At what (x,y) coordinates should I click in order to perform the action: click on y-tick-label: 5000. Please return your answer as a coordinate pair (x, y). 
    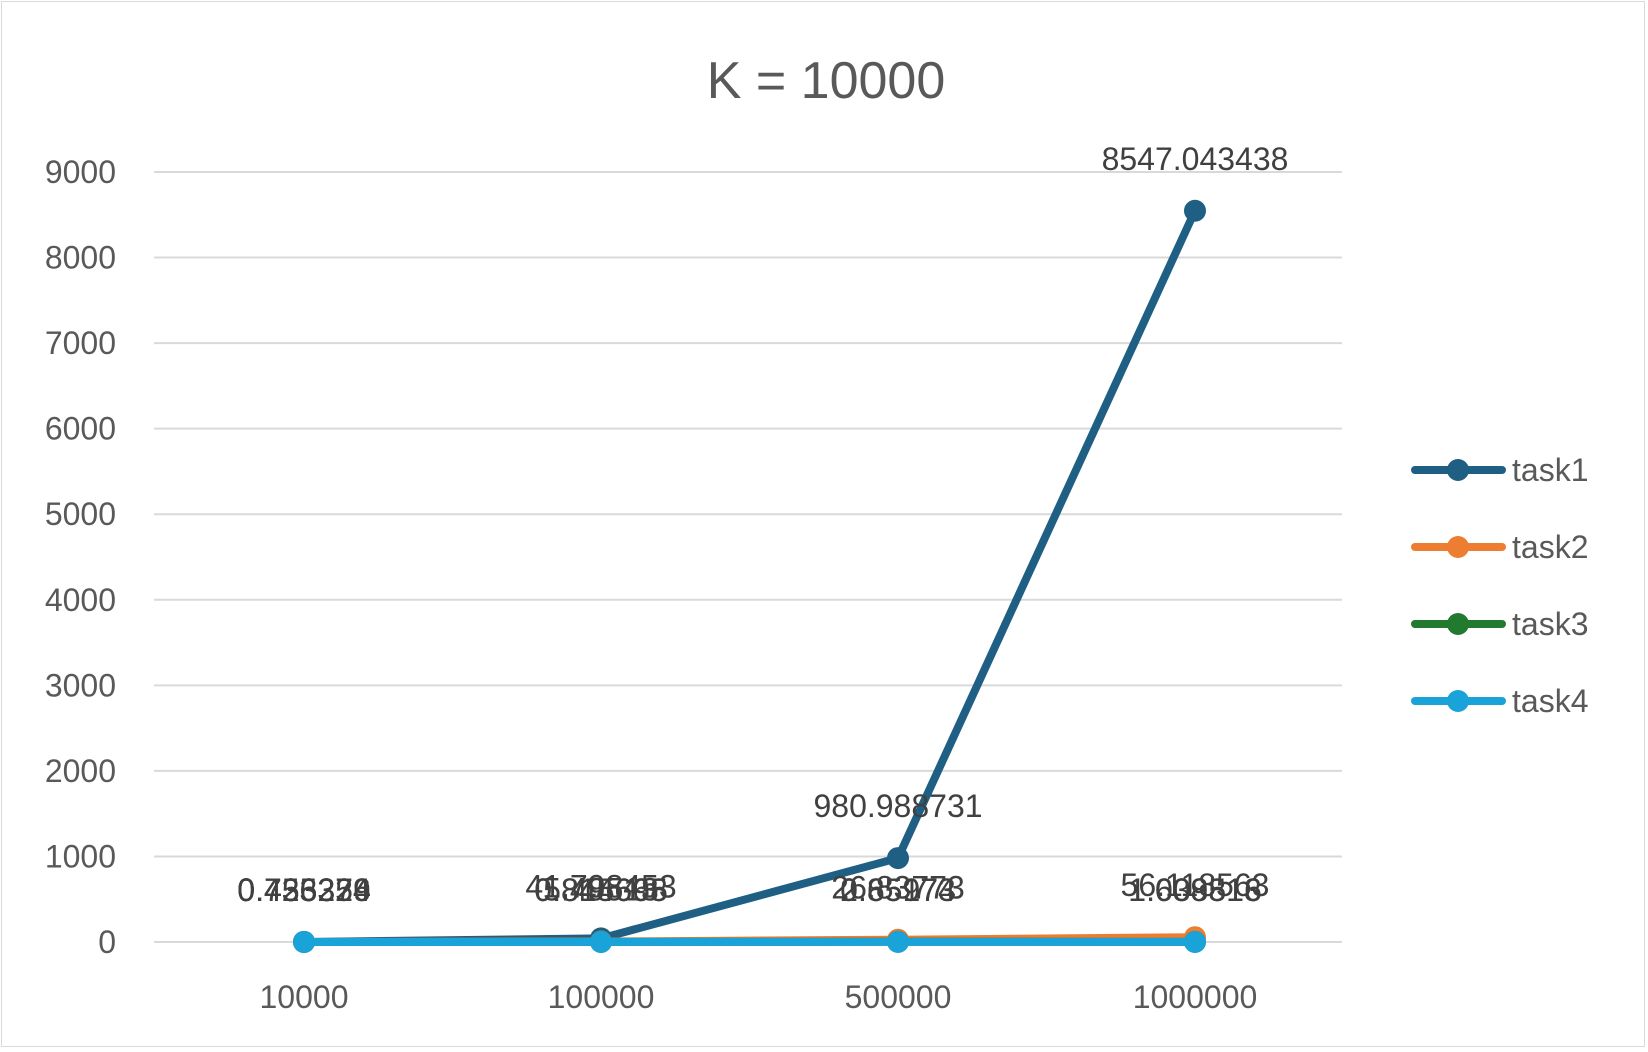
    Looking at the image, I should click on (80, 514).